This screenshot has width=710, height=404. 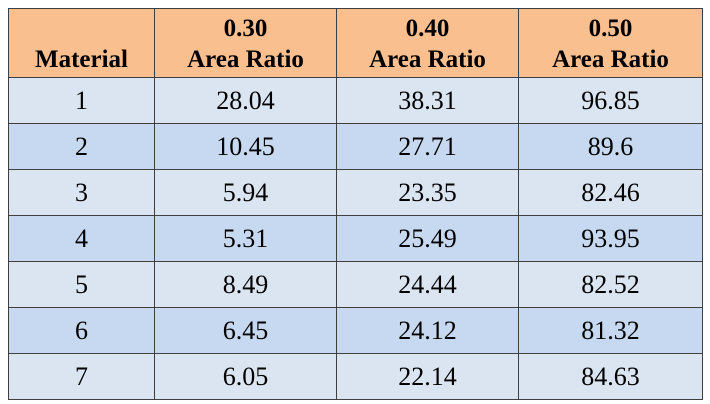 What do you see at coordinates (245, 192) in the screenshot?
I see `cell-value: 5.94` at bounding box center [245, 192].